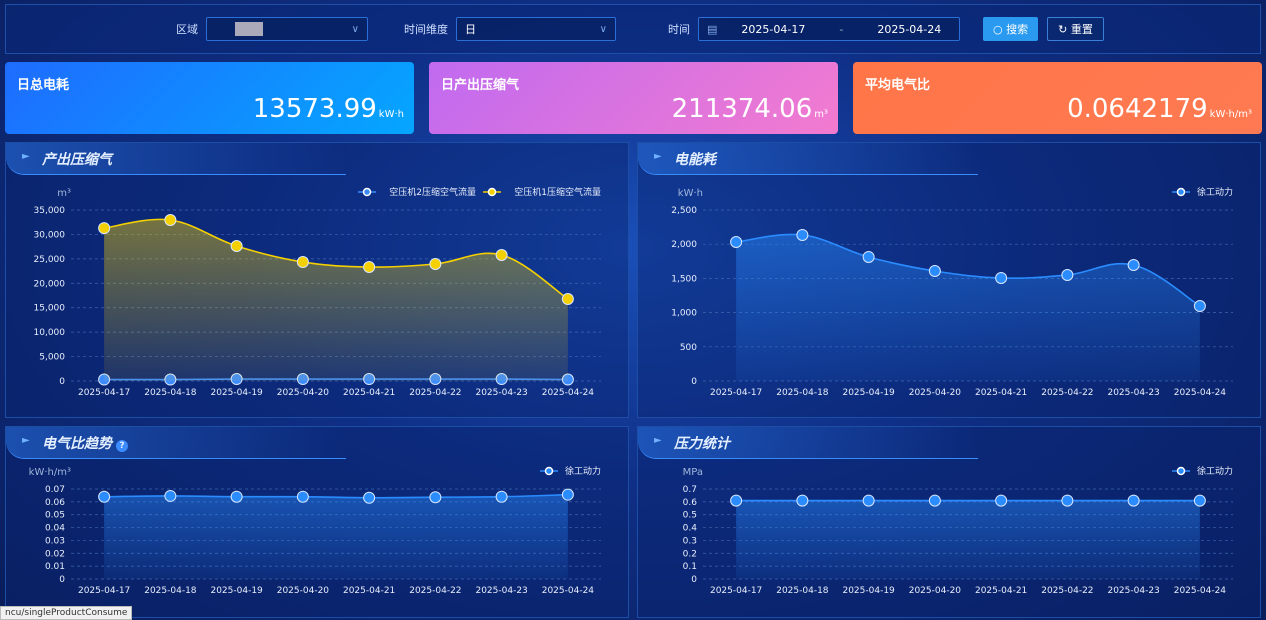 The width and height of the screenshot is (1266, 620). What do you see at coordinates (426, 29) in the screenshot?
I see `time-dimension-label: 时间维度` at bounding box center [426, 29].